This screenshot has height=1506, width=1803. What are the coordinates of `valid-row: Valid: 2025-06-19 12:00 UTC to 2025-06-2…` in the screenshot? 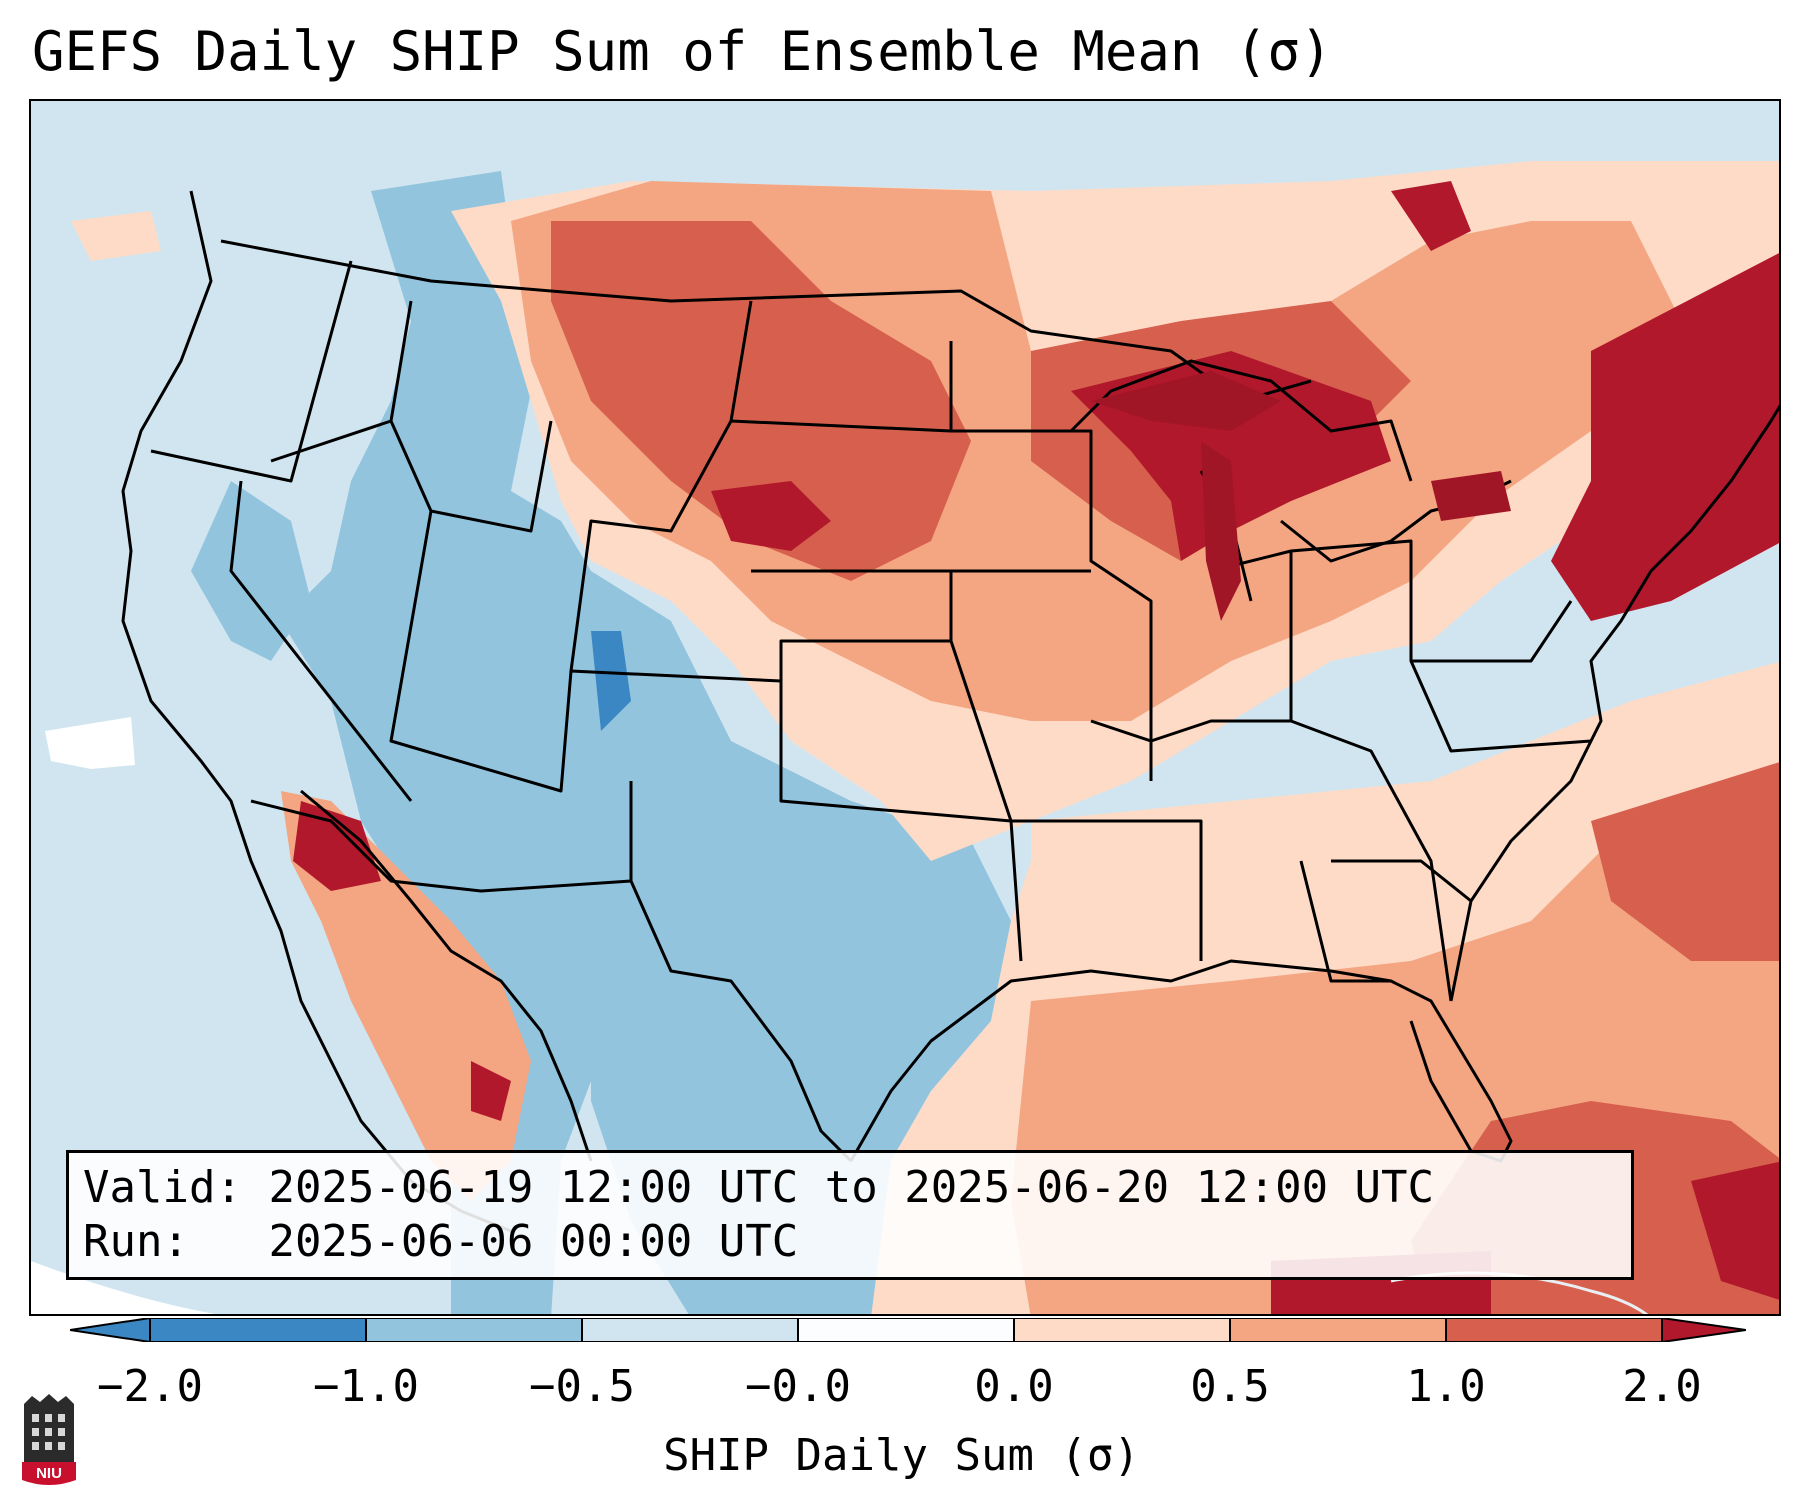 It's located at (850, 1188).